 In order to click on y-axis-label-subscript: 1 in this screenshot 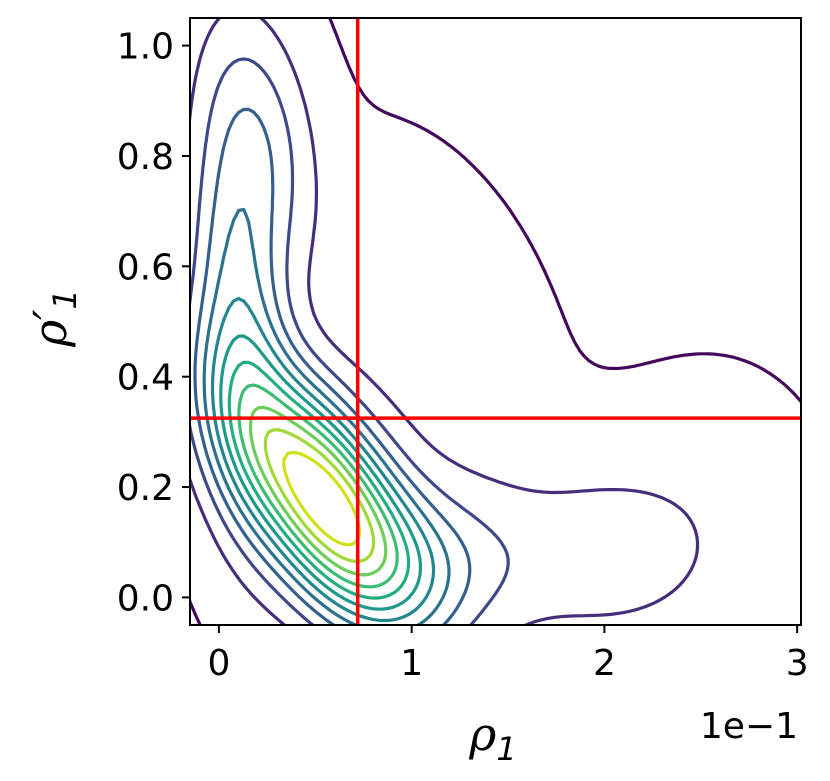, I will do `click(65, 299)`.